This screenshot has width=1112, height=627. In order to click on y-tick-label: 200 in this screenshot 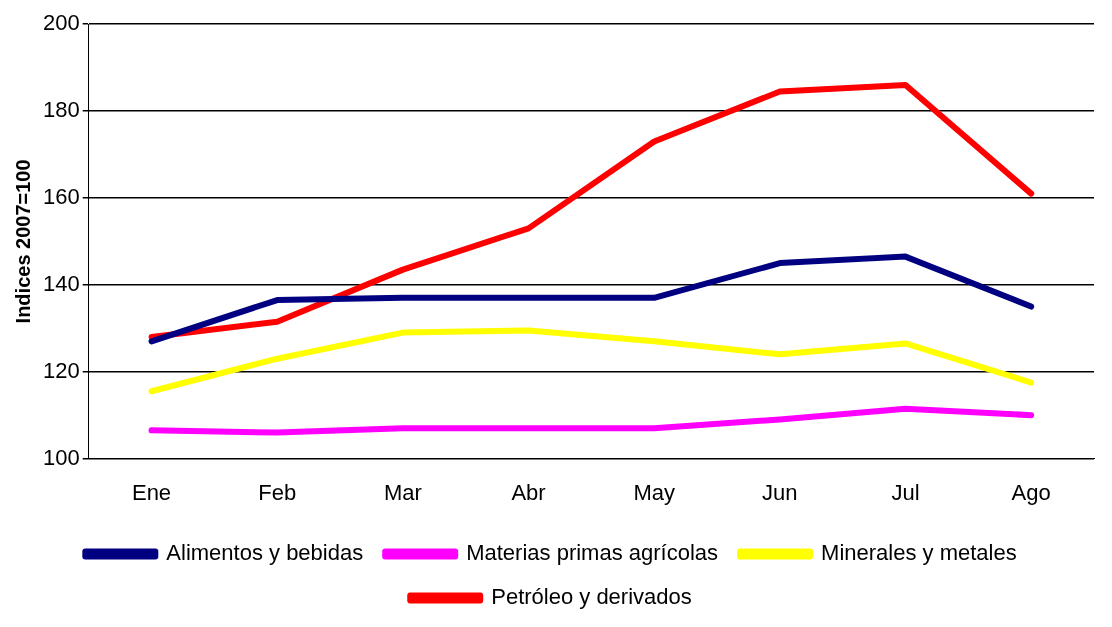, I will do `click(61, 23)`.